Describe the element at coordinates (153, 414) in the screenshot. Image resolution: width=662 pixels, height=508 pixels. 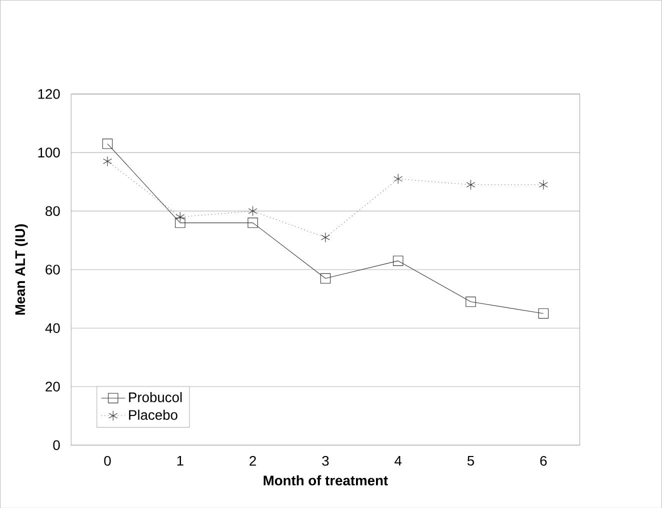
I see `legend-label: Placebo` at that location.